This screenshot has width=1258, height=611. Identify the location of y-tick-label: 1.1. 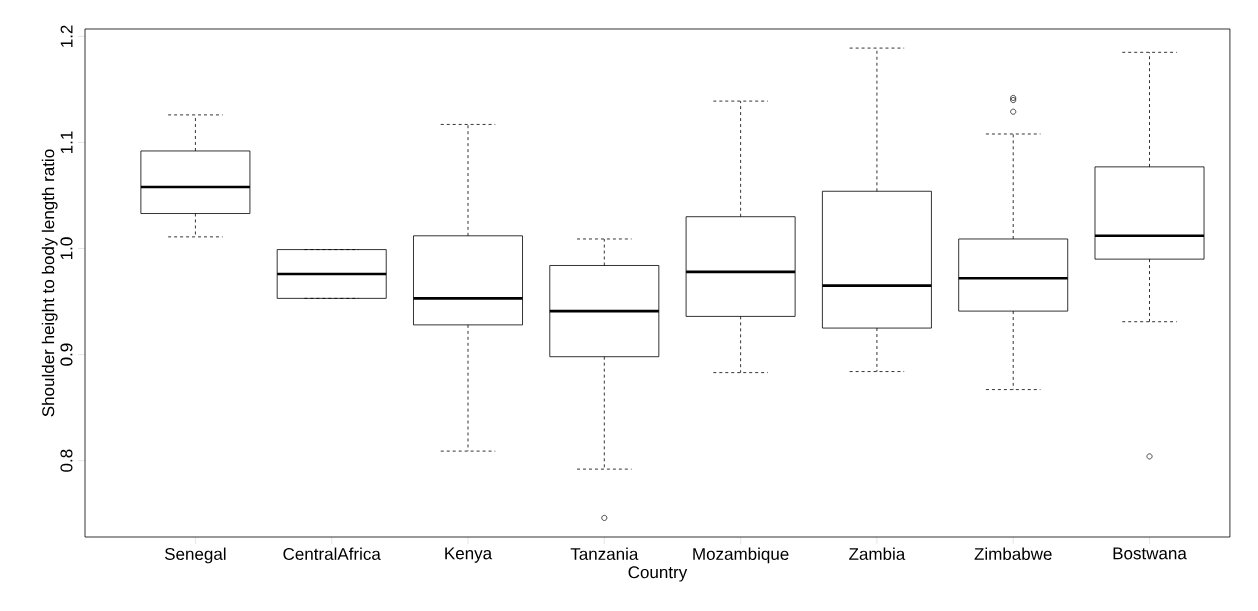
(66, 142).